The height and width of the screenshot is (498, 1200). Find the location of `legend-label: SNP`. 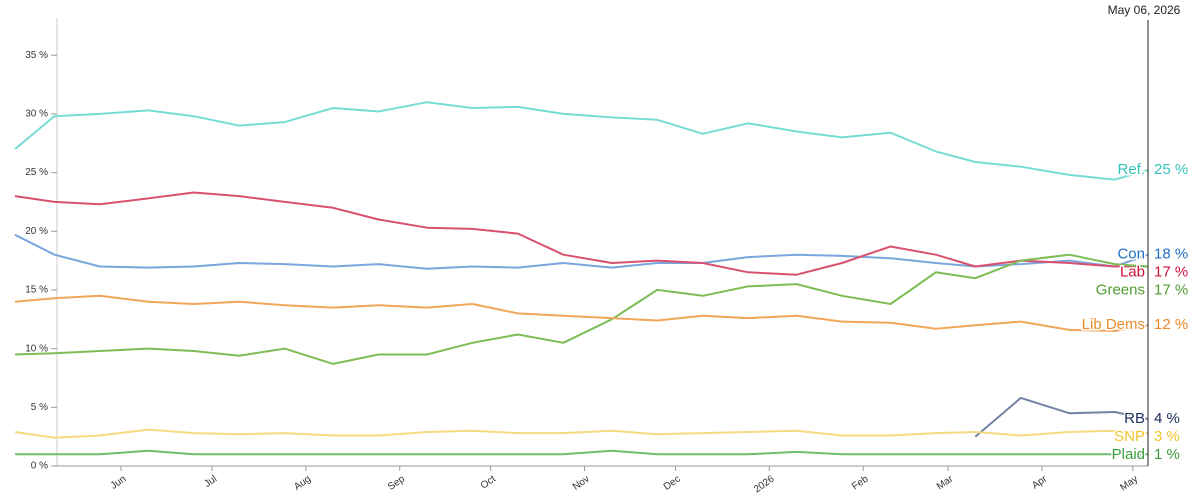

legend-label: SNP is located at coordinates (1129, 436).